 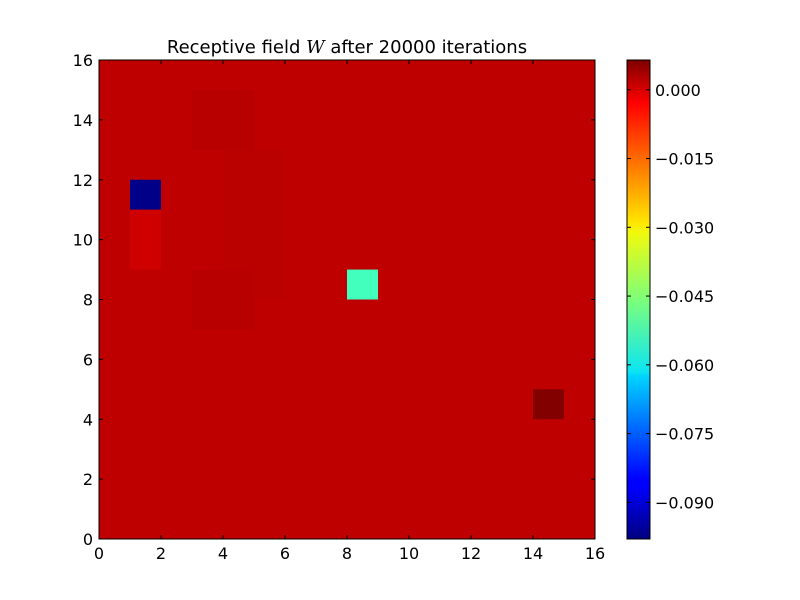 I want to click on x-tick-label: 0, so click(x=99, y=553).